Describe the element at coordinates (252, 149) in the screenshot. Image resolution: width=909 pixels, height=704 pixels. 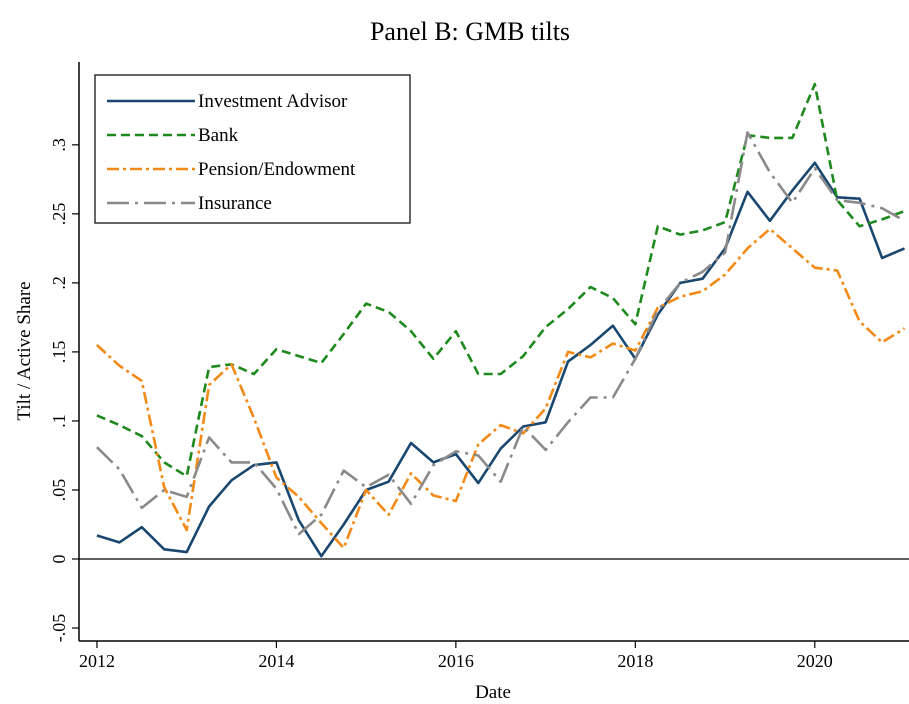
I see `legend-box` at that location.